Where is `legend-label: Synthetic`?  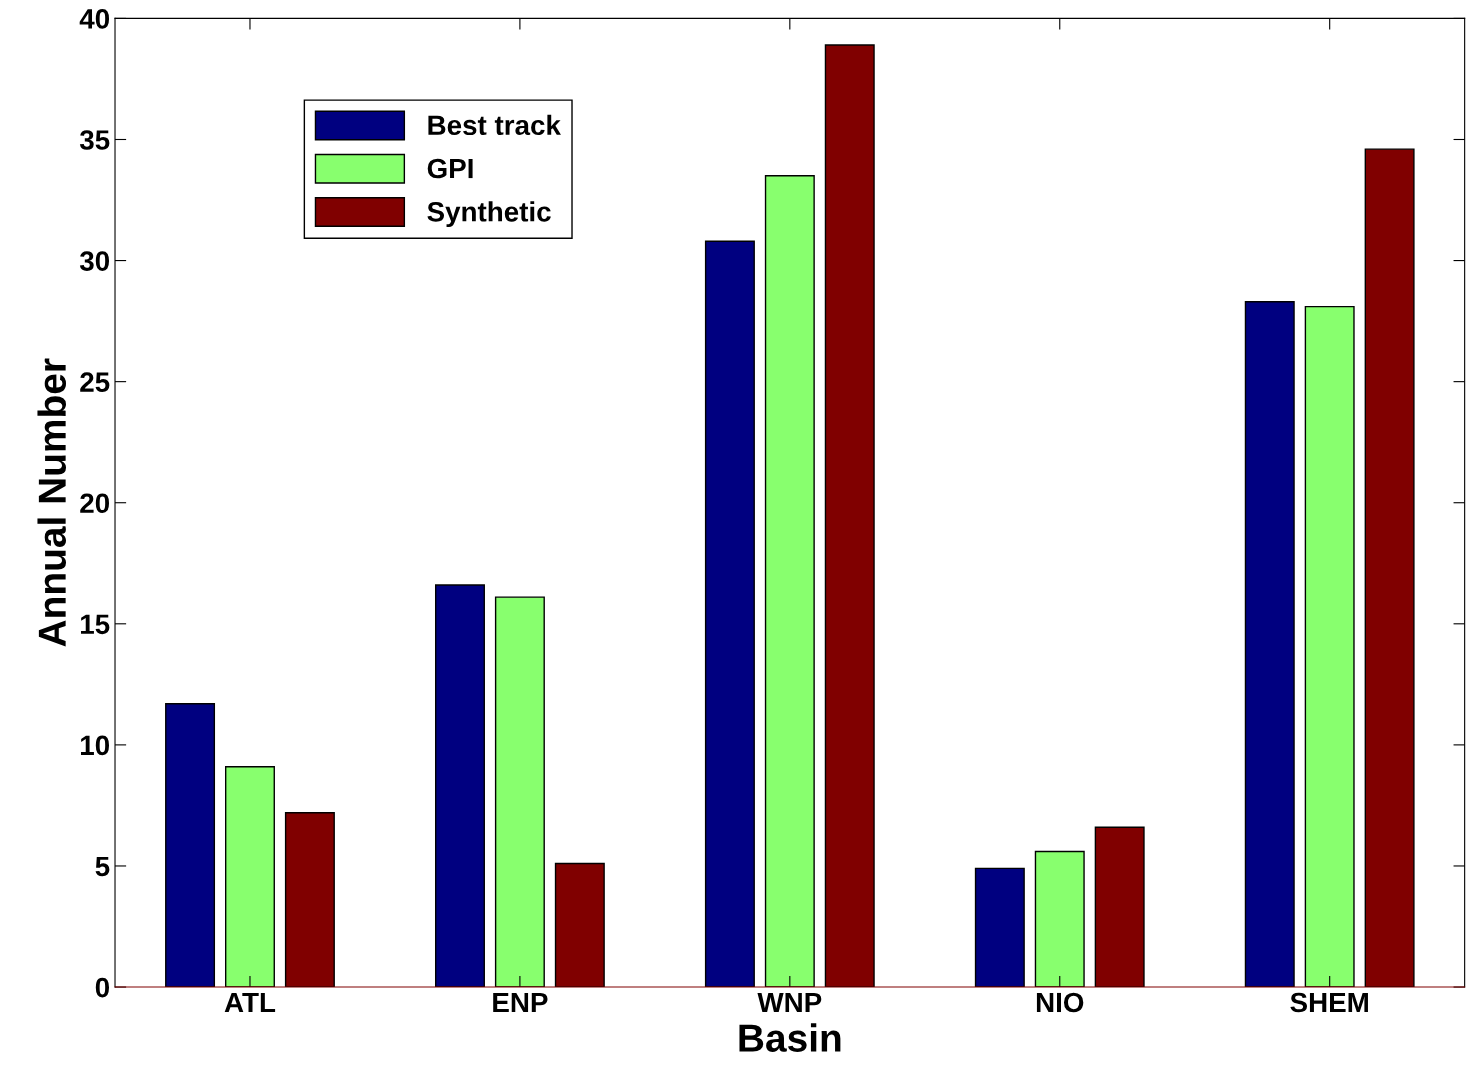
legend-label: Synthetic is located at coordinates (489, 214).